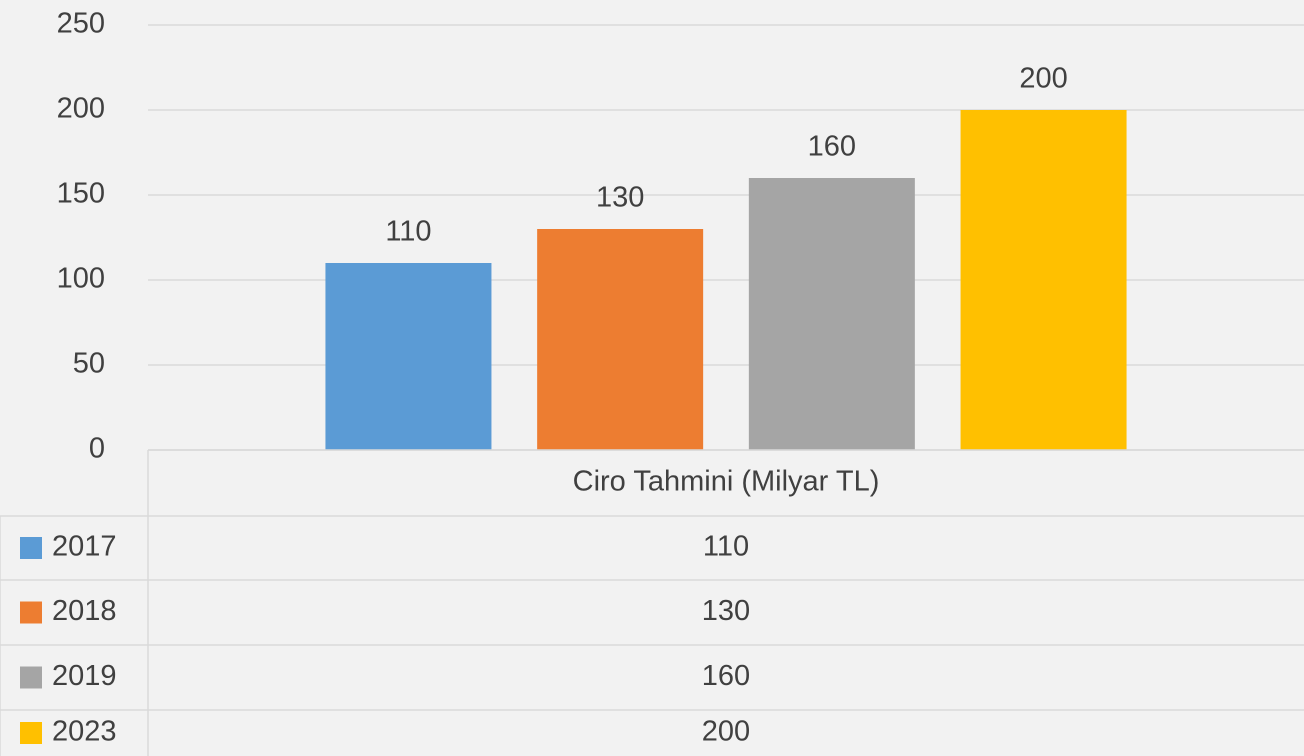 Image resolution: width=1304 pixels, height=756 pixels. What do you see at coordinates (84, 732) in the screenshot?
I see `legend-label: 2023` at bounding box center [84, 732].